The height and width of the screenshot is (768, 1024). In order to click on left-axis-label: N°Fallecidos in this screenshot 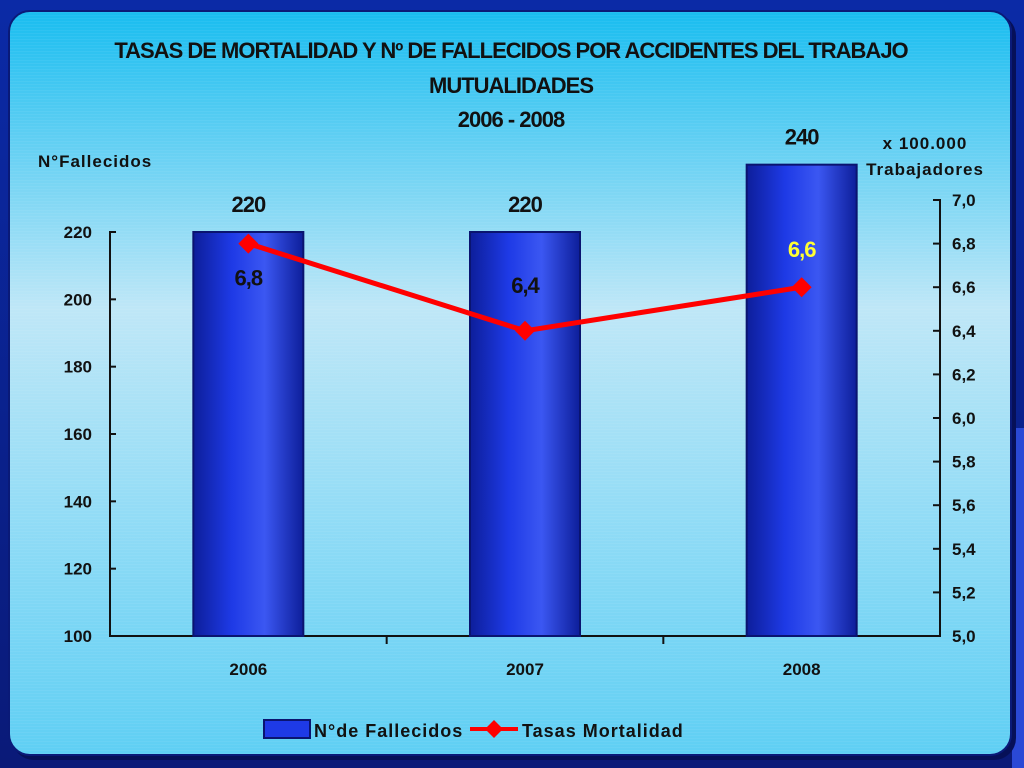, I will do `click(95, 161)`.